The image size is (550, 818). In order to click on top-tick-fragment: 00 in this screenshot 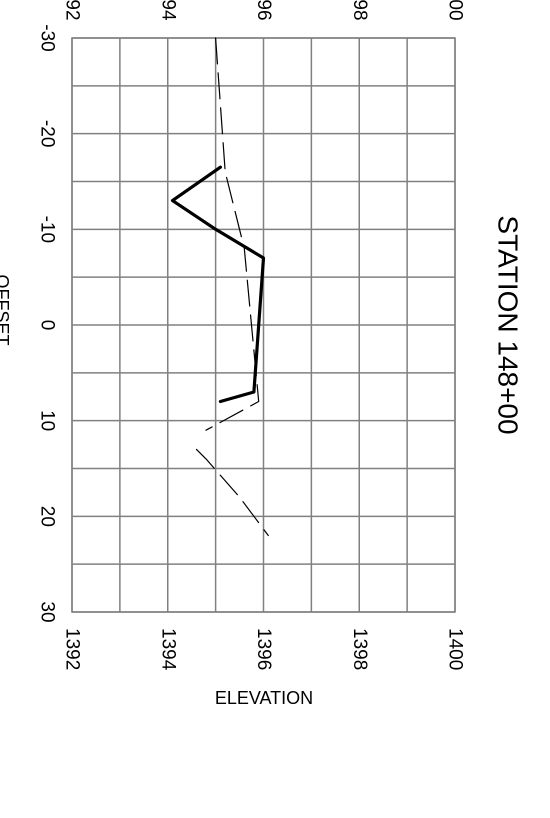, I will do `click(455, 10)`.